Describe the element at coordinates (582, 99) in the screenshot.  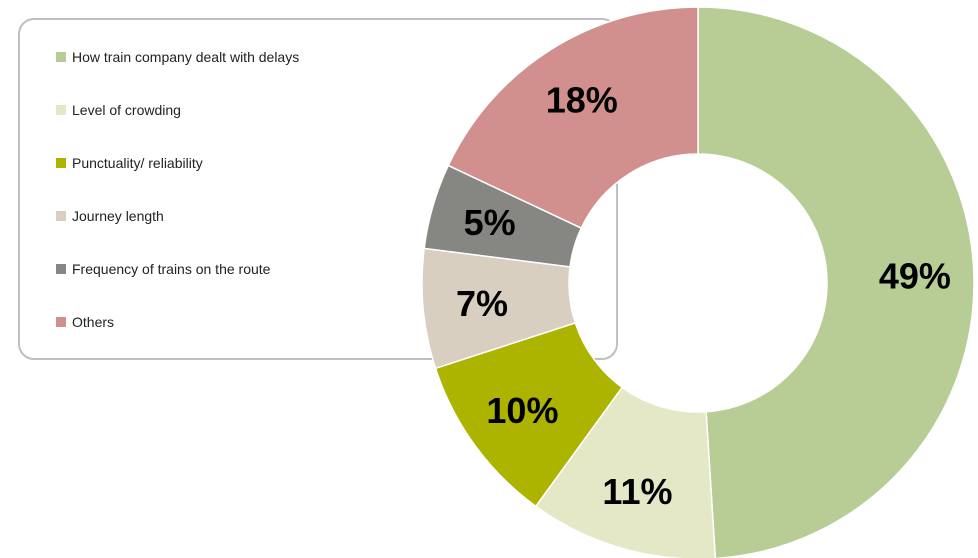
I see `slice-data-label: 18%` at that location.